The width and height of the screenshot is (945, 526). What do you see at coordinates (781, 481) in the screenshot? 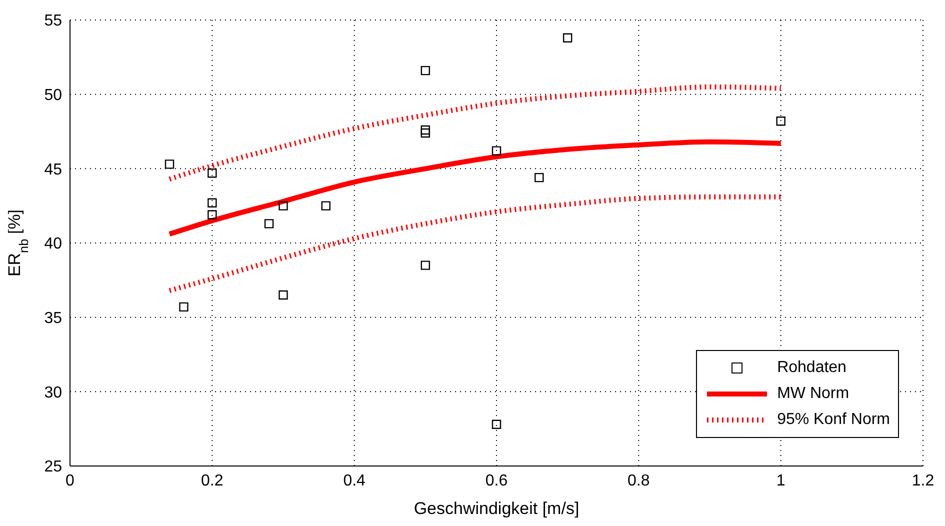
I see `x-tick-label: 1` at bounding box center [781, 481].